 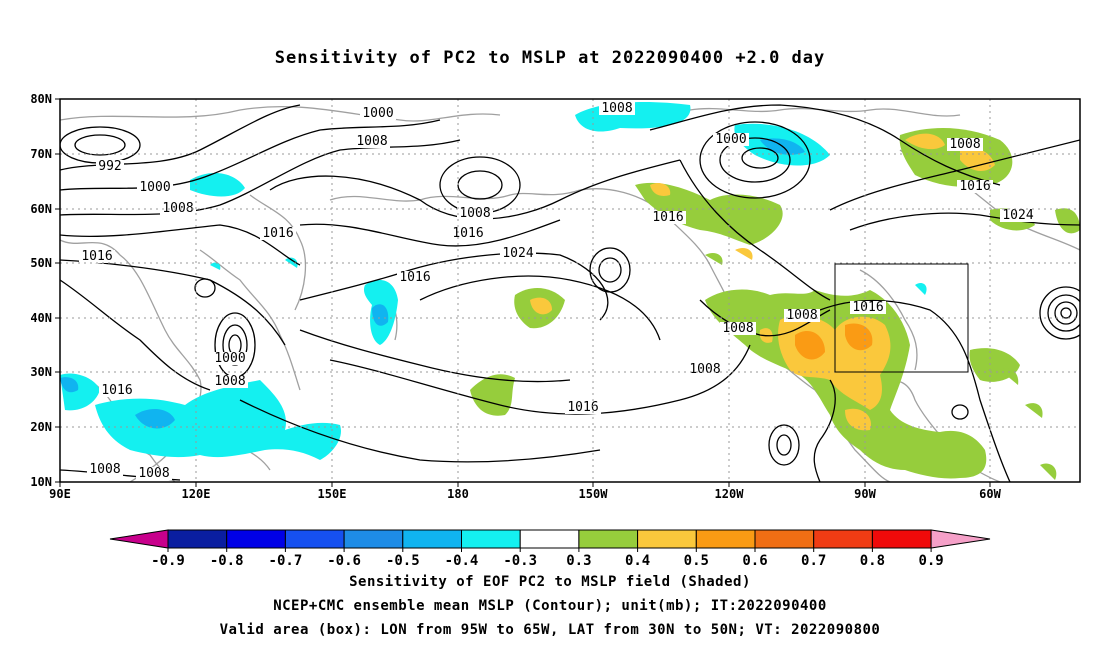 I want to click on colorbar-label: -0.3, so click(x=520, y=561).